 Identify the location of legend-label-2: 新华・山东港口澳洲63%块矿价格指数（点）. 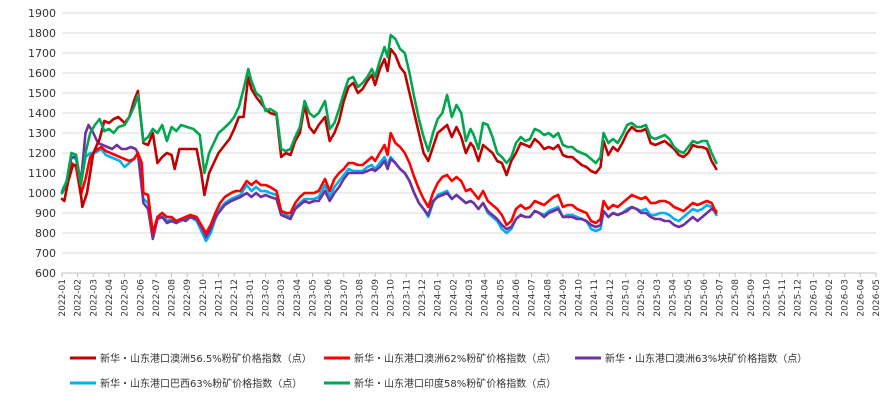
(706, 358).